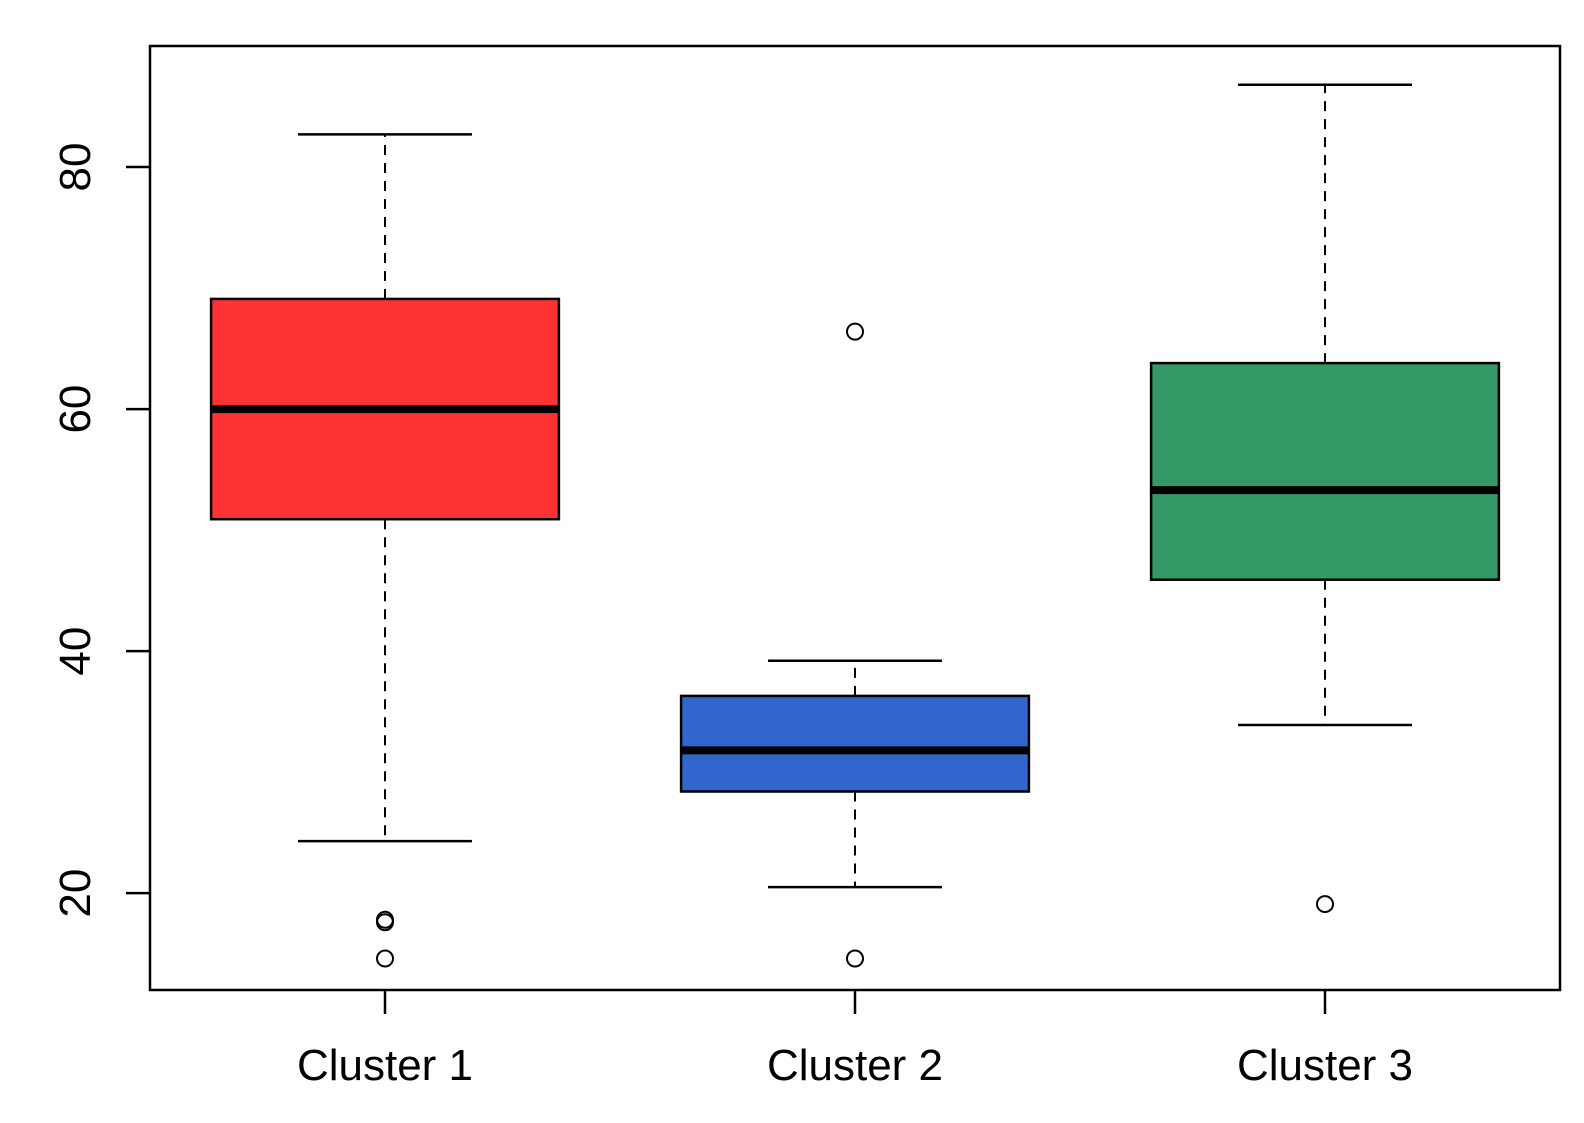  Describe the element at coordinates (855, 1040) in the screenshot. I see `x-axis: Cluster 1 Cluster 2 Cluster 3` at that location.